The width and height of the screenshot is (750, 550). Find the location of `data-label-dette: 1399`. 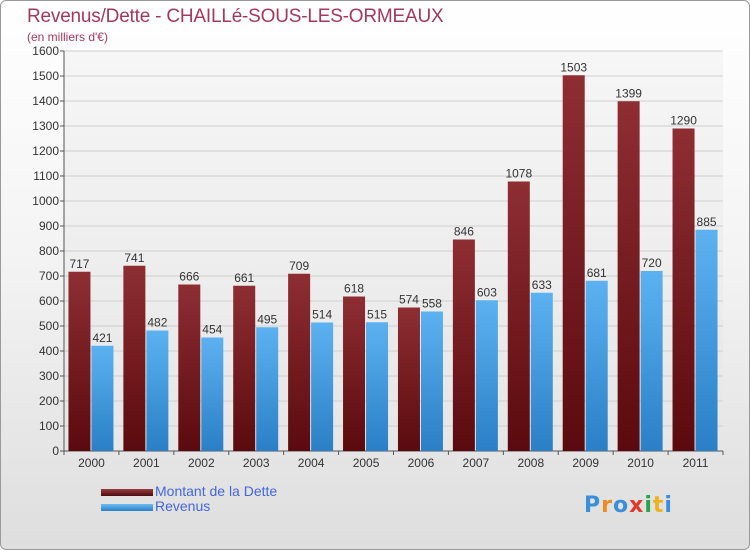

data-label-dette: 1399 is located at coordinates (628, 93).